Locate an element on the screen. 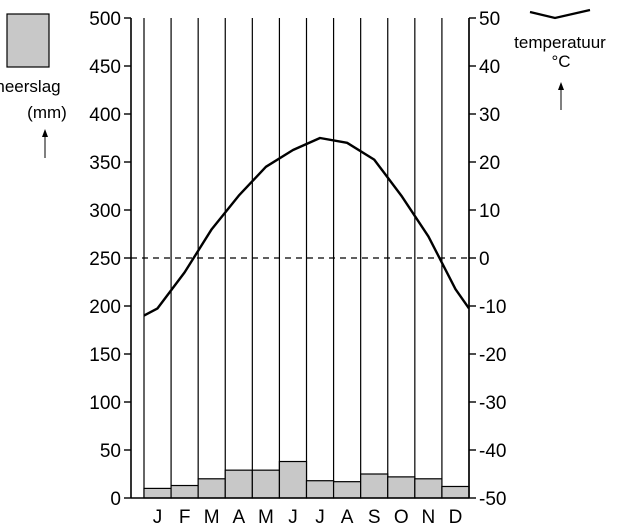 This screenshot has width=617, height=529. month-label: O is located at coordinates (401, 517).